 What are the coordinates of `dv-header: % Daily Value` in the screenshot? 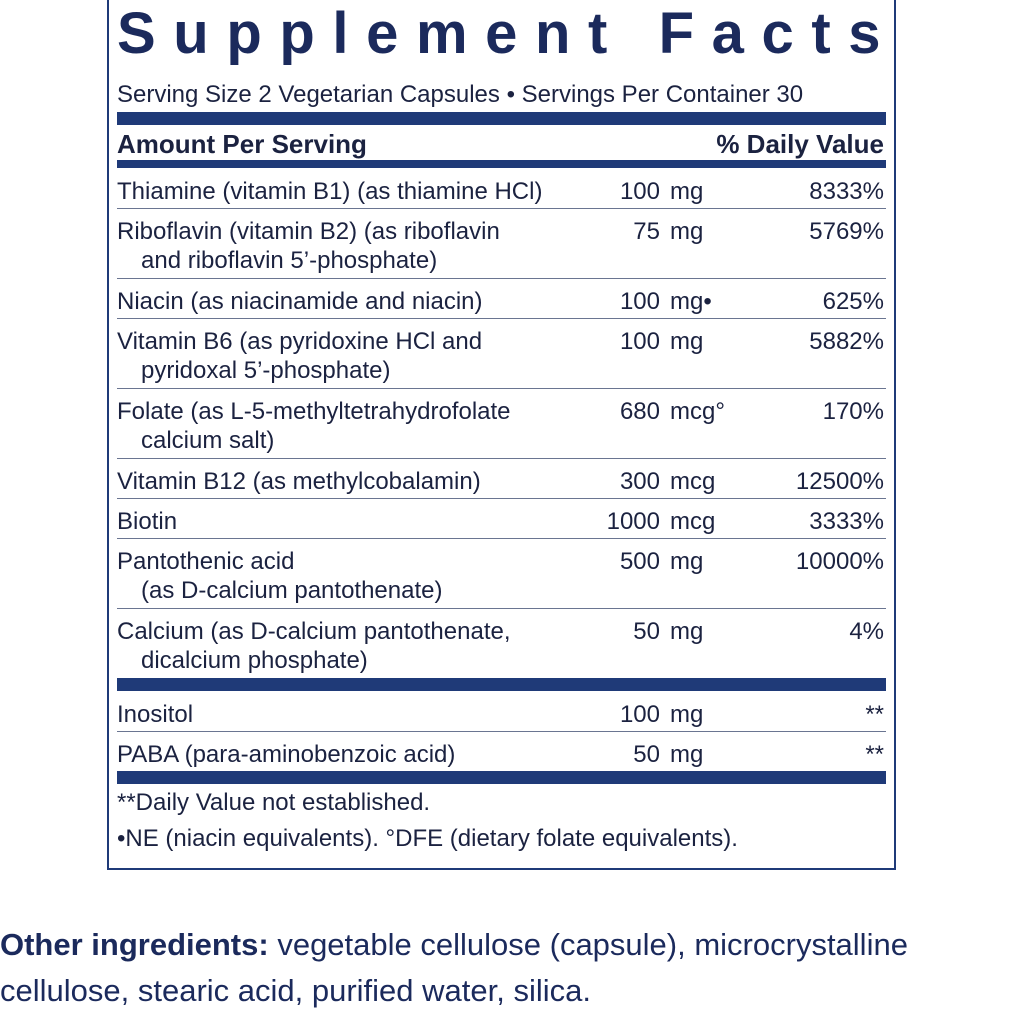 It's located at (800, 144).